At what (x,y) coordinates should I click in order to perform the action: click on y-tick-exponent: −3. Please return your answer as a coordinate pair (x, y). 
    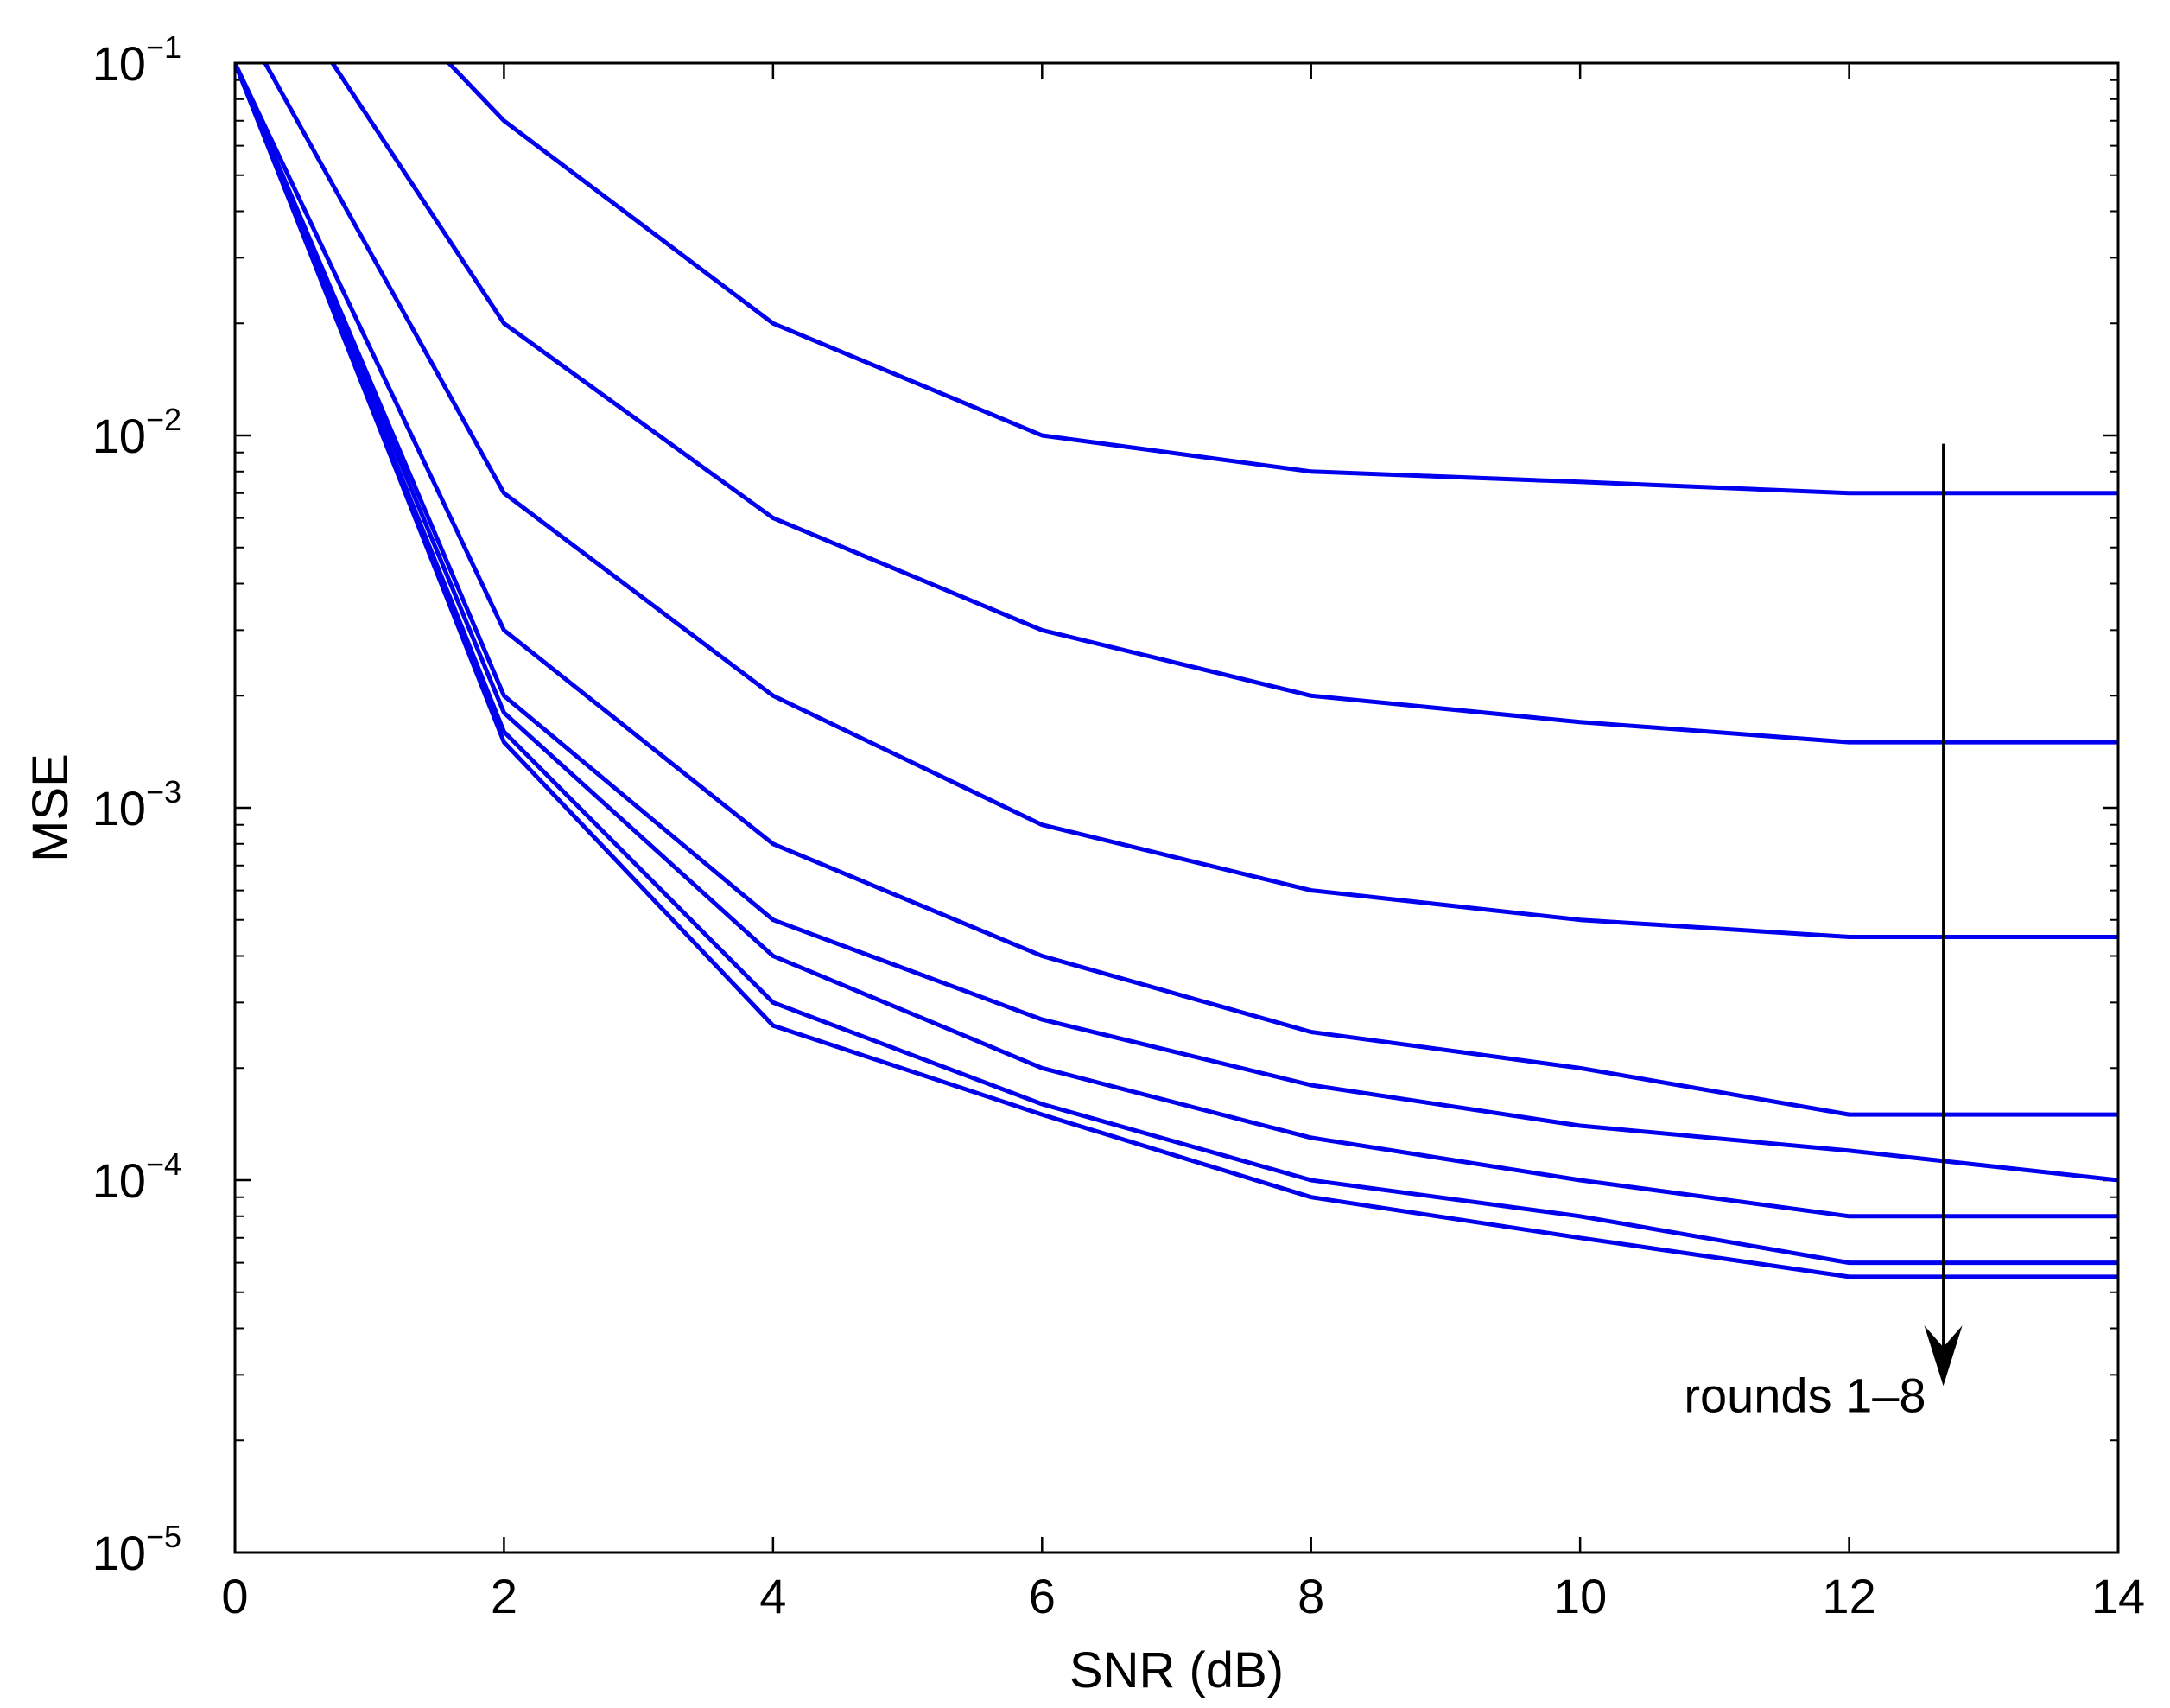
    Looking at the image, I should click on (163, 792).